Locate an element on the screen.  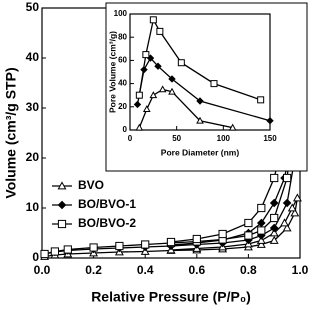
x-axis-label: Relative Pressure (P/P₀) is located at coordinates (171, 297).